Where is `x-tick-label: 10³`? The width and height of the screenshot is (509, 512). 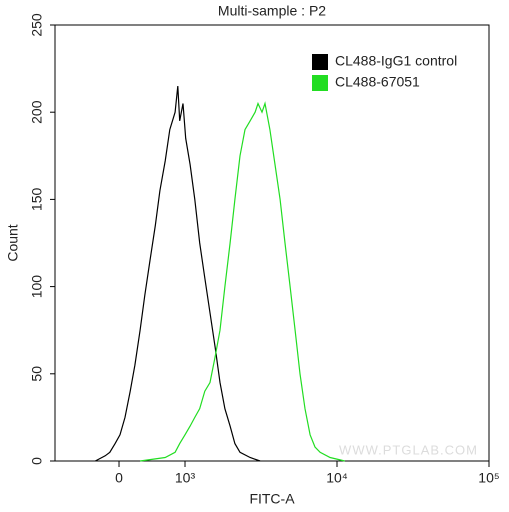
x-tick-label: 10³ is located at coordinates (185, 478).